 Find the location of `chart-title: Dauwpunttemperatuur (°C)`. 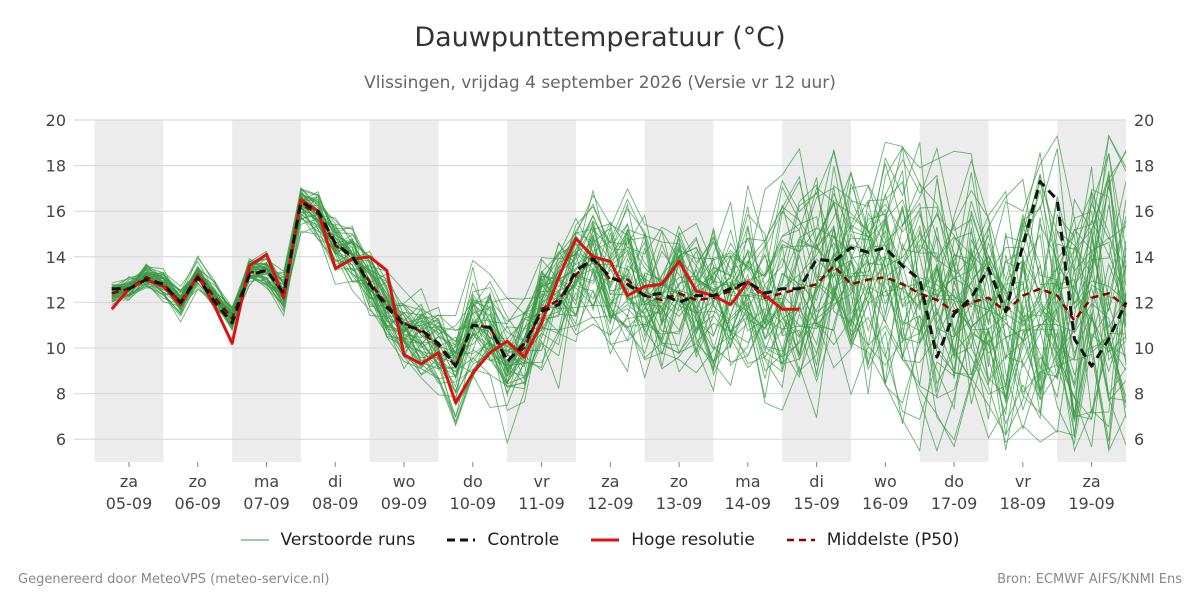

chart-title: Dauwpunttemperatuur (°C) is located at coordinates (600, 37).